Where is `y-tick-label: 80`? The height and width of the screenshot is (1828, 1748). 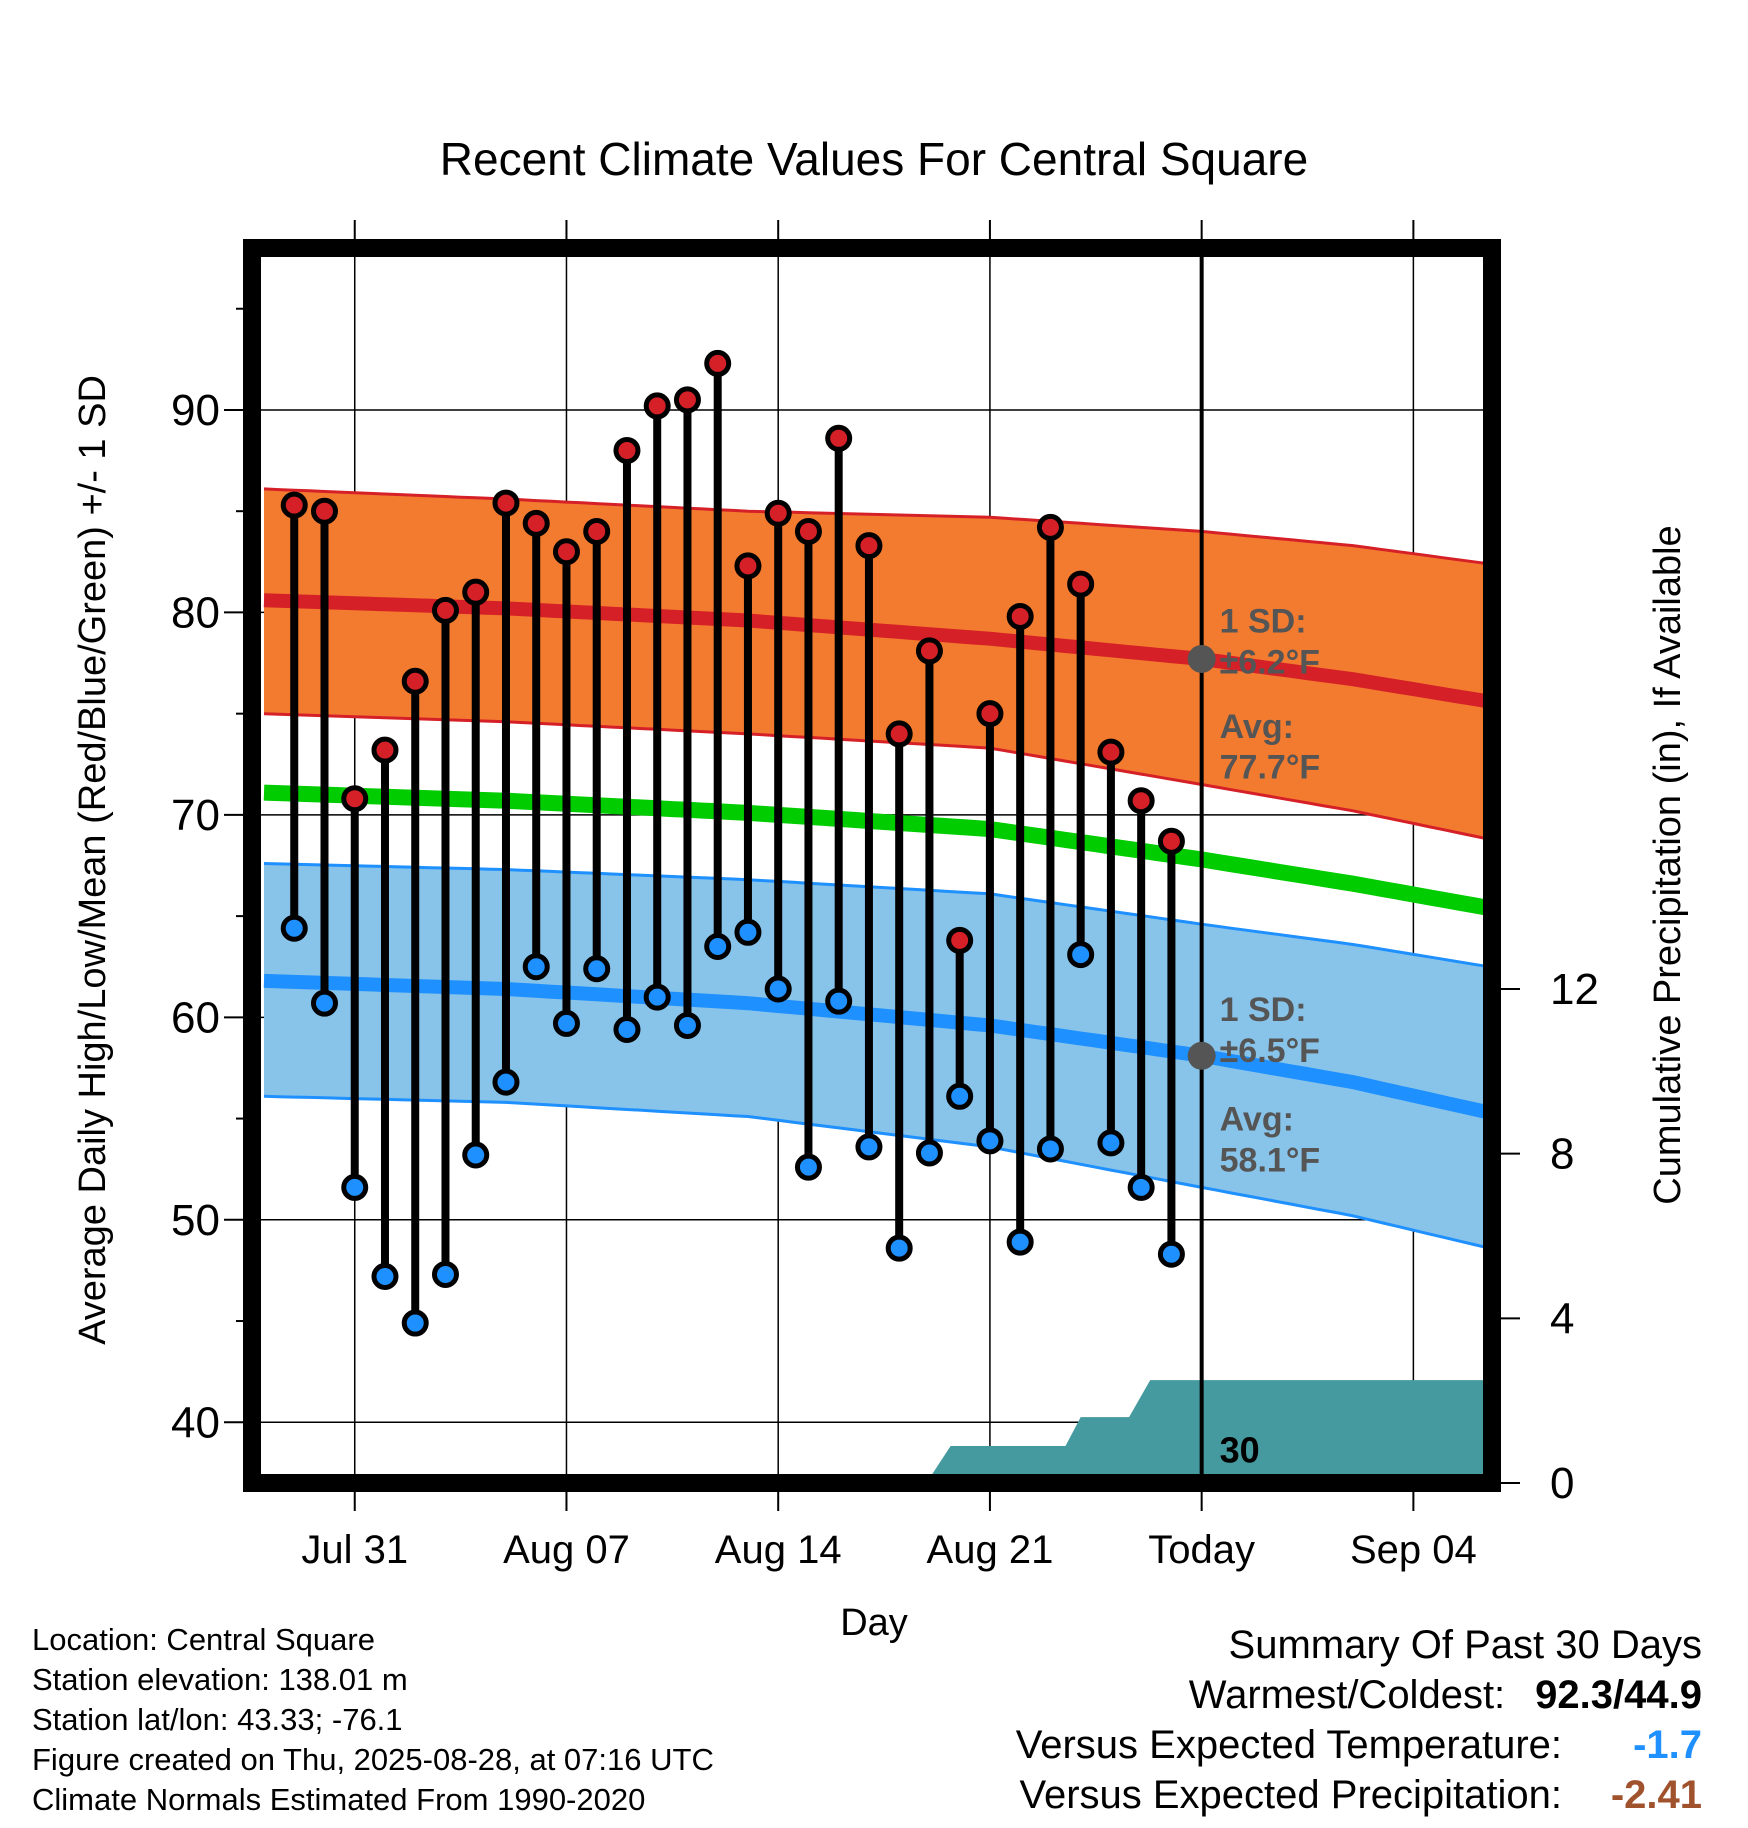 y-tick-label: 80 is located at coordinates (195, 612).